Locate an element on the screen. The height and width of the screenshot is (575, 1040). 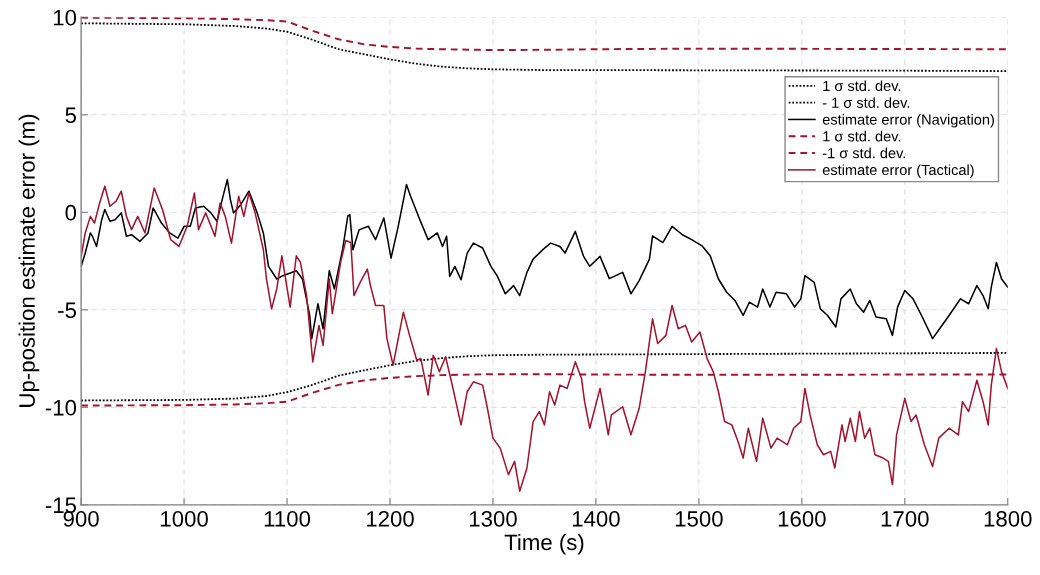
x-tick-label: 1200 is located at coordinates (390, 518).